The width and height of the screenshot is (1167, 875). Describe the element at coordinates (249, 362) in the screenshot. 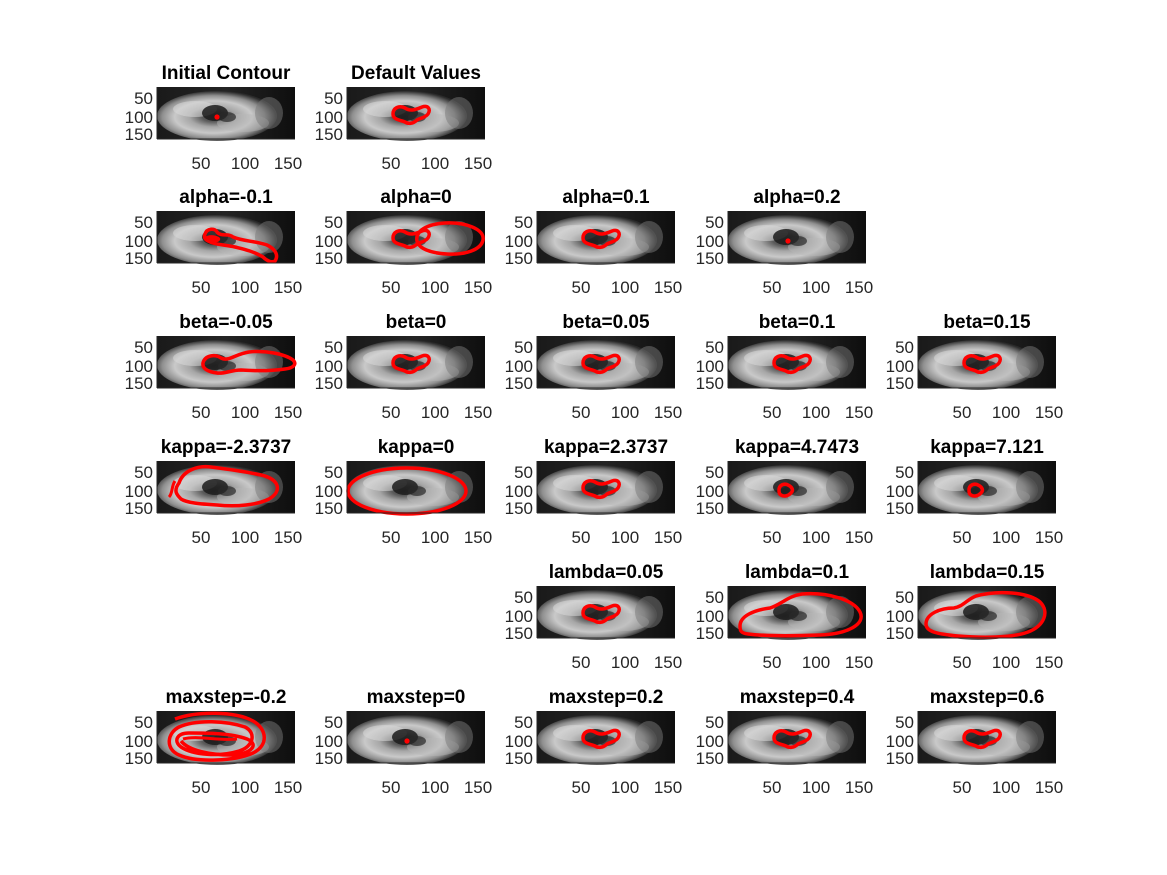

I see `contour-beta-neg` at that location.